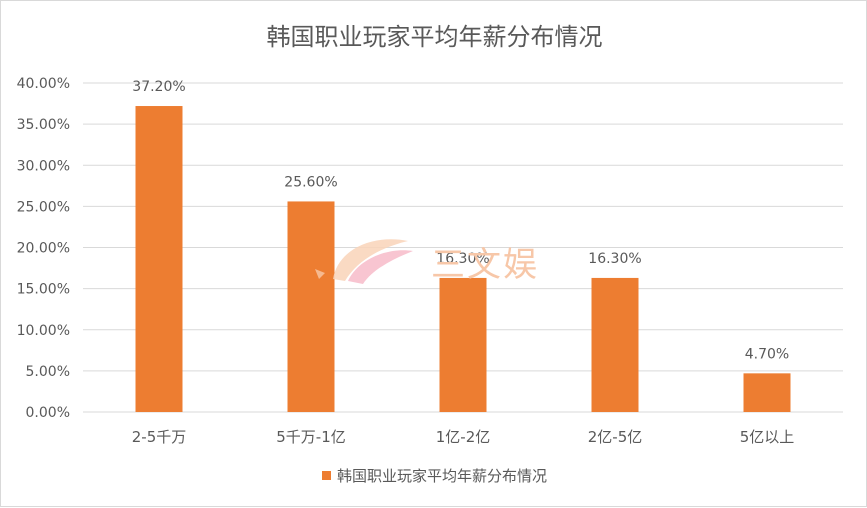  Describe the element at coordinates (767, 354) in the screenshot. I see `data-label: 4.70%` at that location.